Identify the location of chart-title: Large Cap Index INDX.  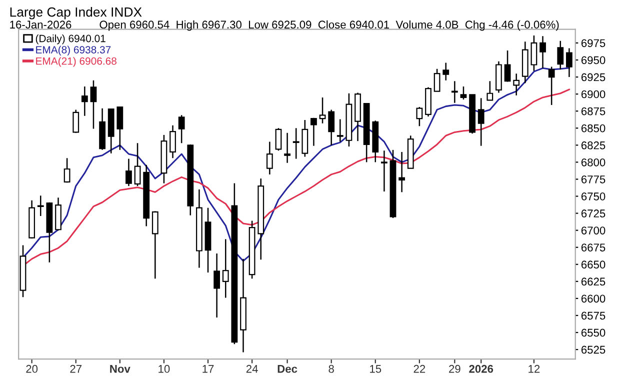
(76, 13).